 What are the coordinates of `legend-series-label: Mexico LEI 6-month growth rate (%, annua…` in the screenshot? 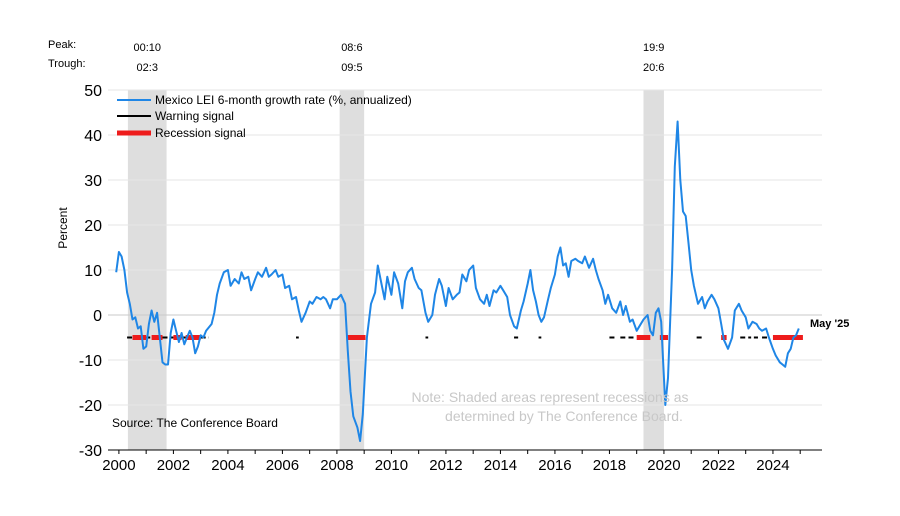 It's located at (283, 100).